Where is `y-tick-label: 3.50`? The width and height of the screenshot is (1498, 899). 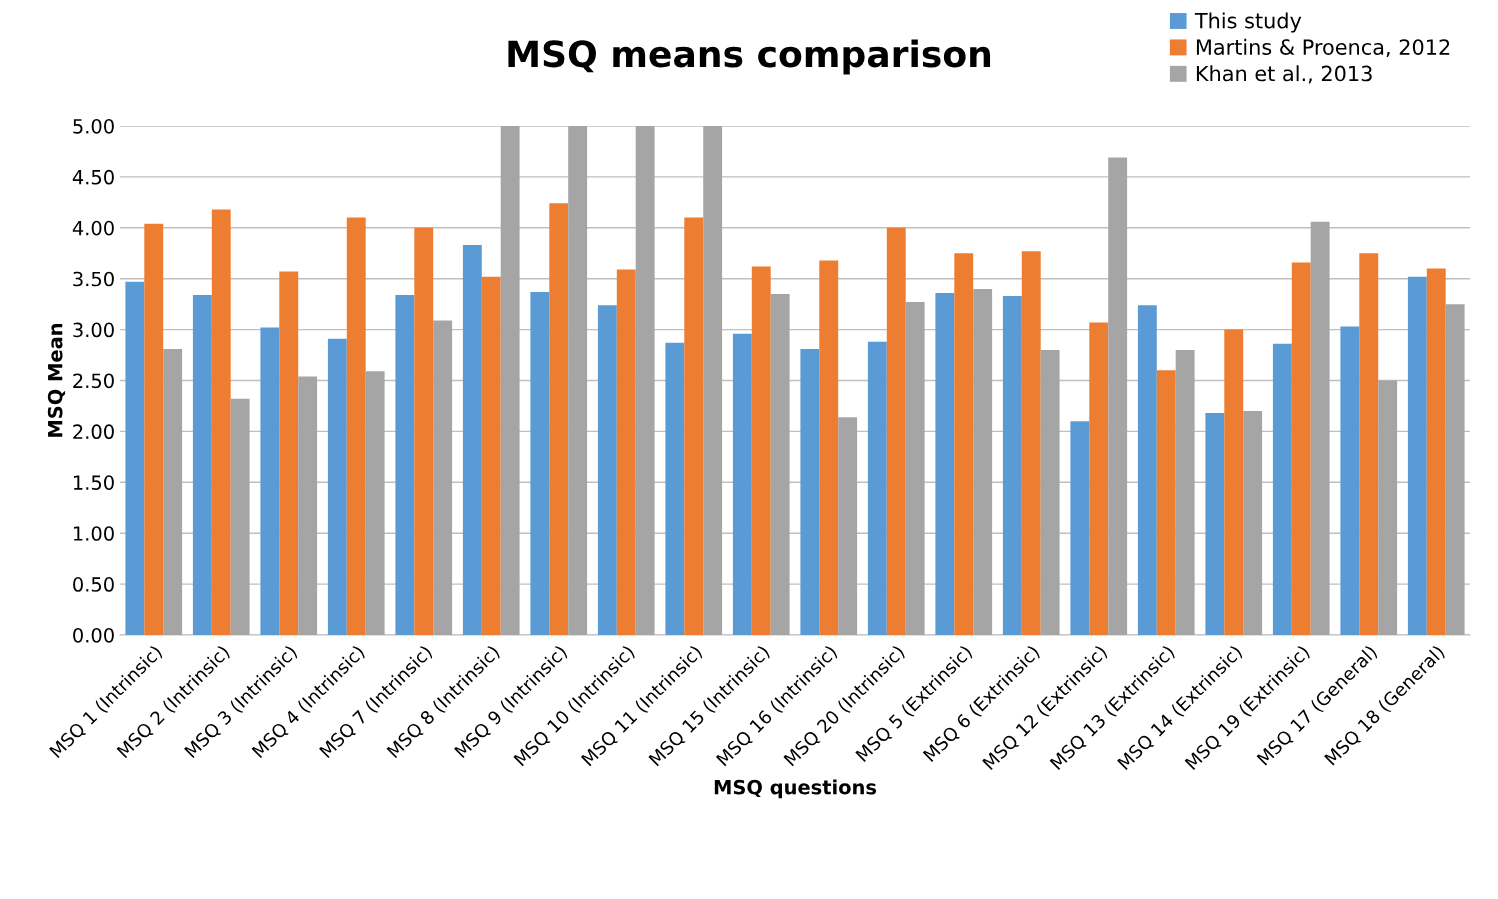 y-tick-label: 3.50 is located at coordinates (93, 279).